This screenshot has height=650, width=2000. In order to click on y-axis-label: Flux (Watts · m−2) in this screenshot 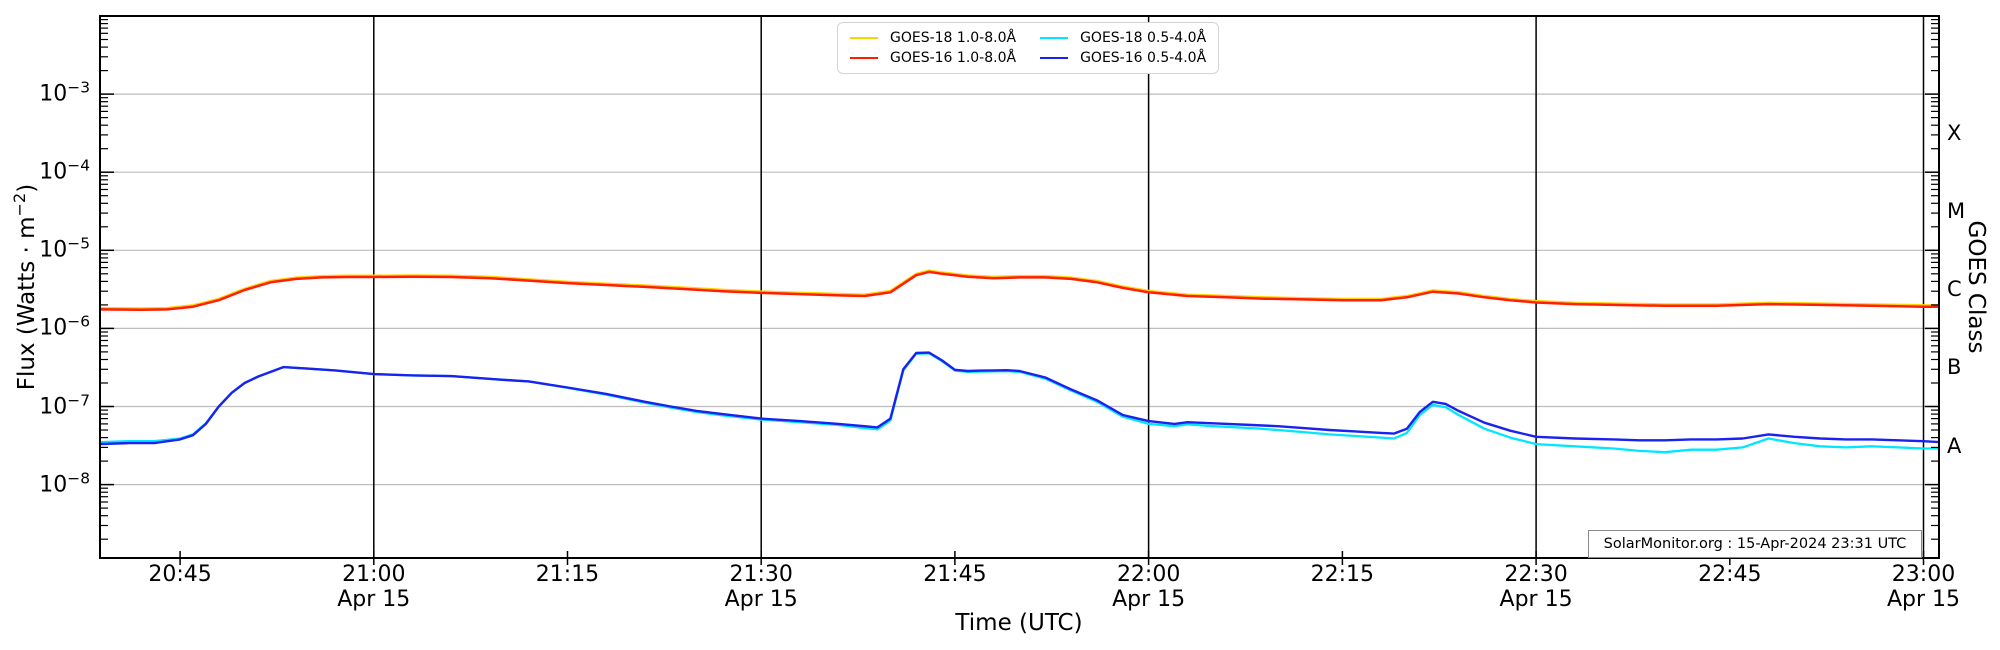, I will do `click(25, 287)`.